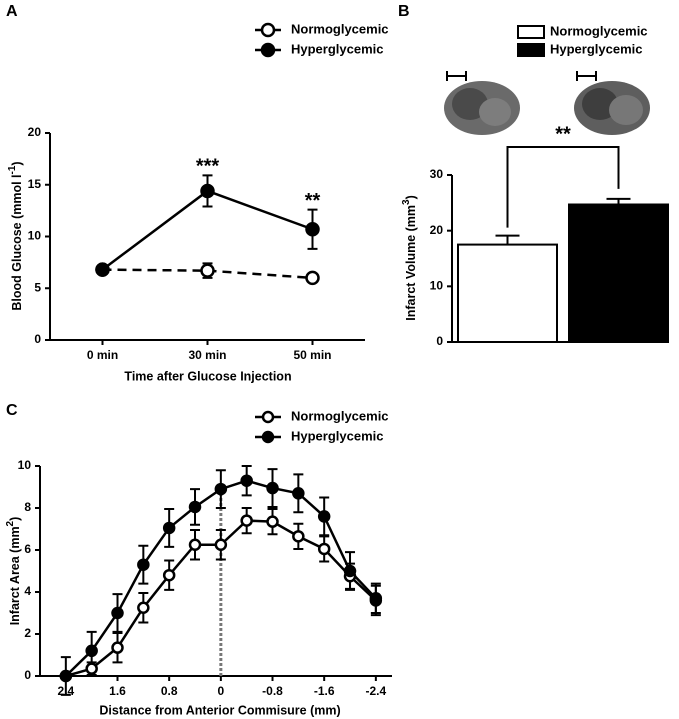  Describe the element at coordinates (102, 355) in the screenshot. I see `x-tick-label: 0 min` at that location.